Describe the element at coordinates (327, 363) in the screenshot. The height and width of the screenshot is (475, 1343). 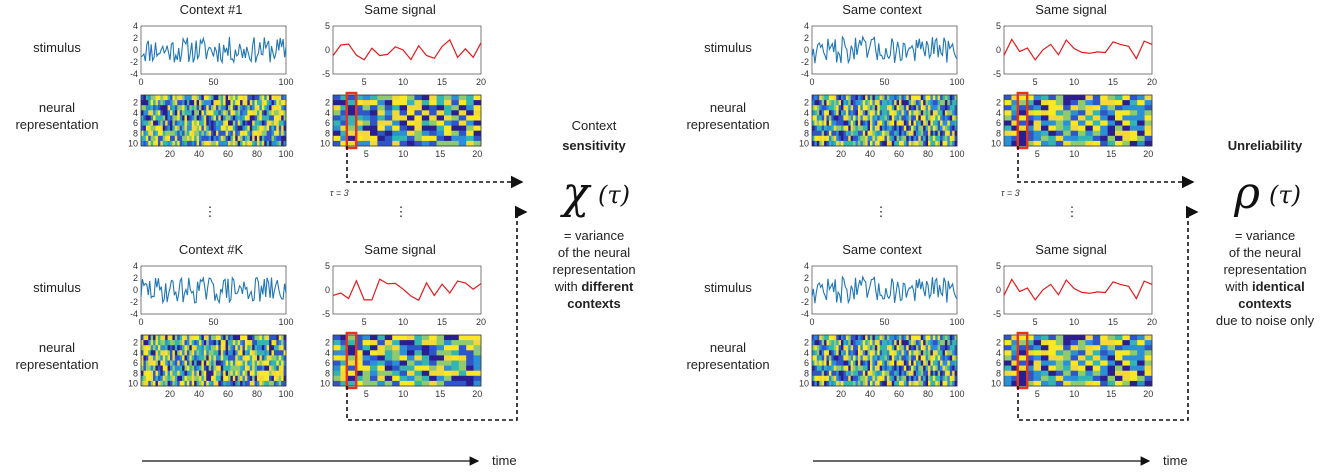
I see `neural-heatmap-short-ytick: 6` at that location.